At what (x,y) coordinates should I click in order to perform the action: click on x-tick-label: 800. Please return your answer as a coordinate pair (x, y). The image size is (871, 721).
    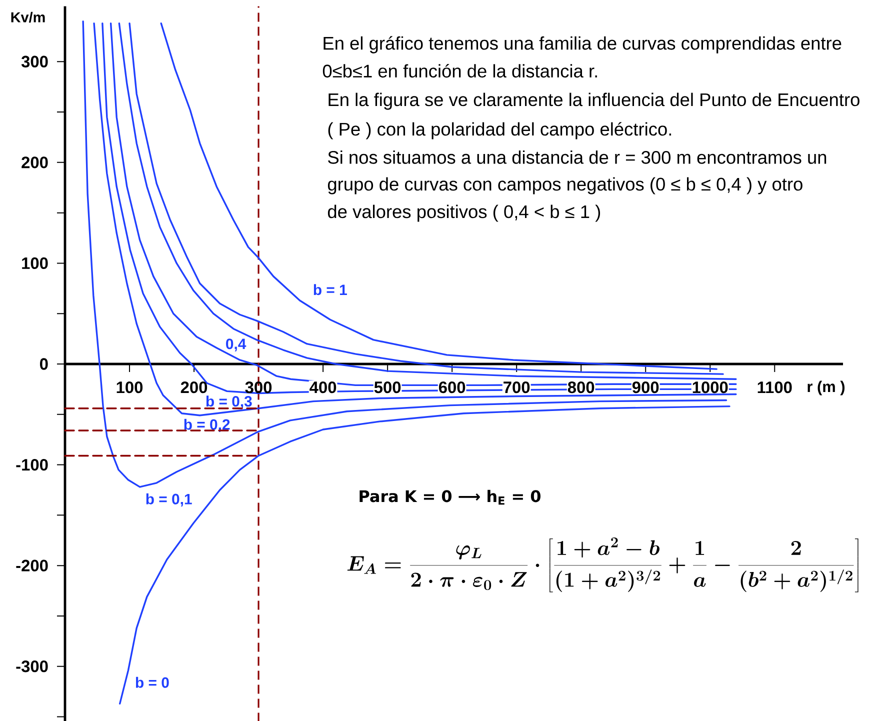
    Looking at the image, I should click on (581, 388).